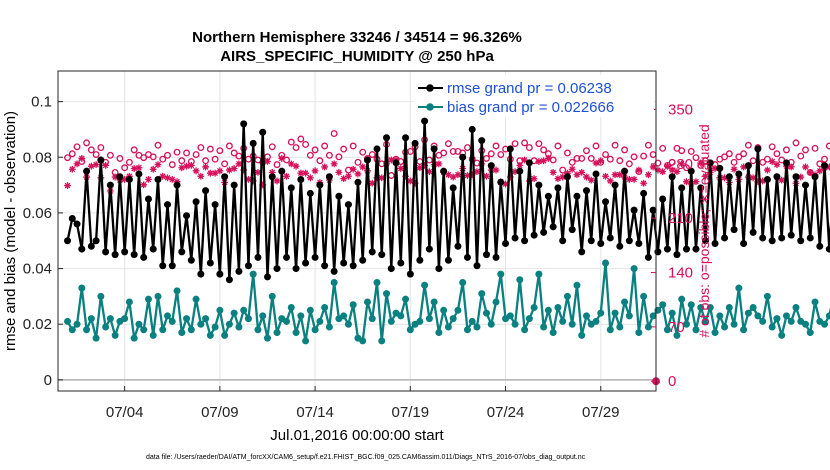 Image resolution: width=830 pixels, height=470 pixels. I want to click on y2-tick-label: 140, so click(680, 273).